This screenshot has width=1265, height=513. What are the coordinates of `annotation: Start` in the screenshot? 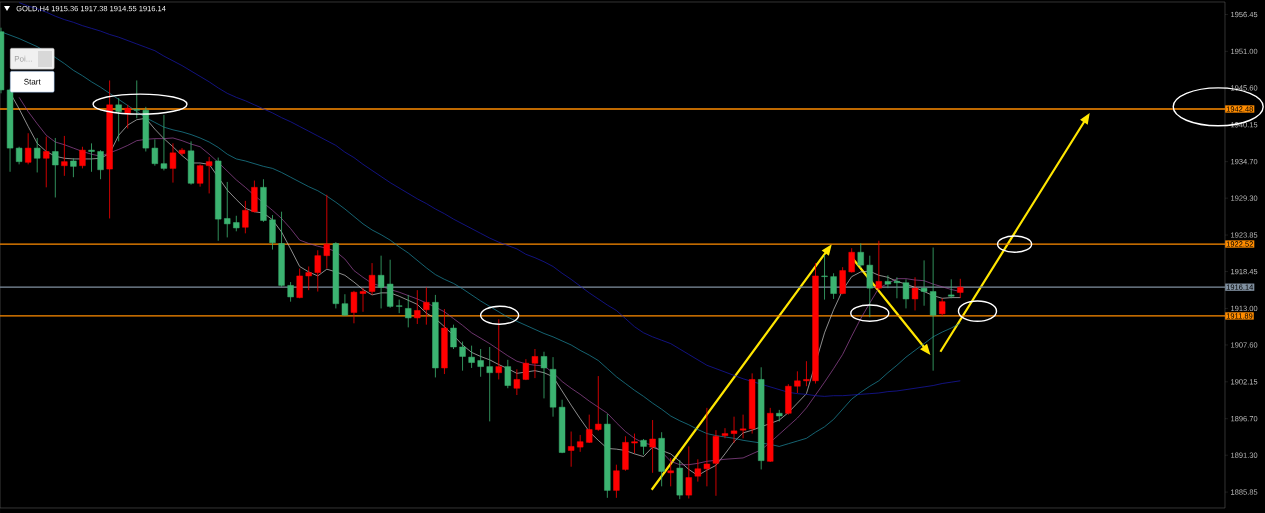 It's located at (32, 81).